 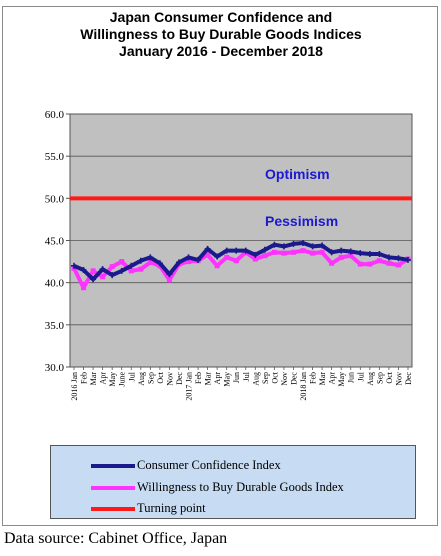 What do you see at coordinates (189, 386) in the screenshot?
I see `x-tick-label: 2017 Jan` at bounding box center [189, 386].